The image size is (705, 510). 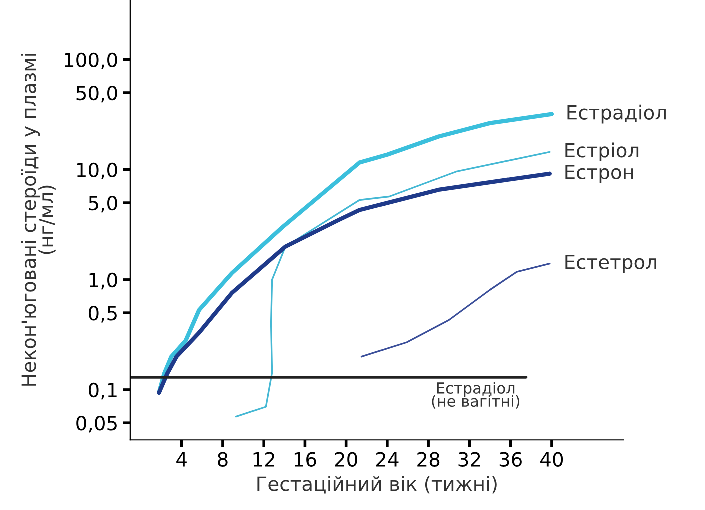 I want to click on y-tick-label: 0,5, so click(x=102, y=314).